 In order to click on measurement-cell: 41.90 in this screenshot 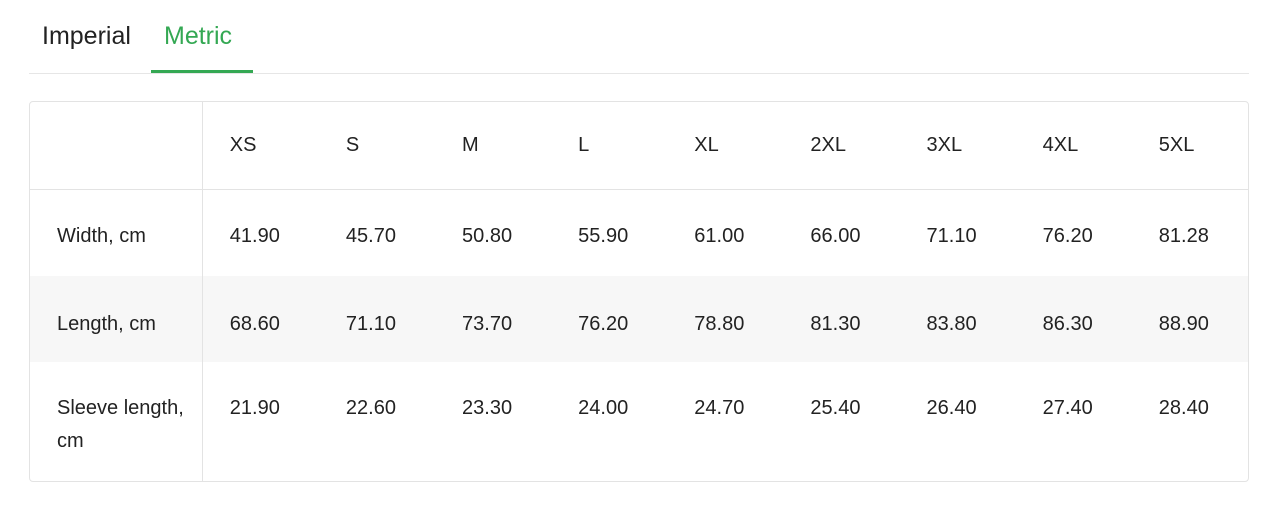, I will do `click(254, 236)`.